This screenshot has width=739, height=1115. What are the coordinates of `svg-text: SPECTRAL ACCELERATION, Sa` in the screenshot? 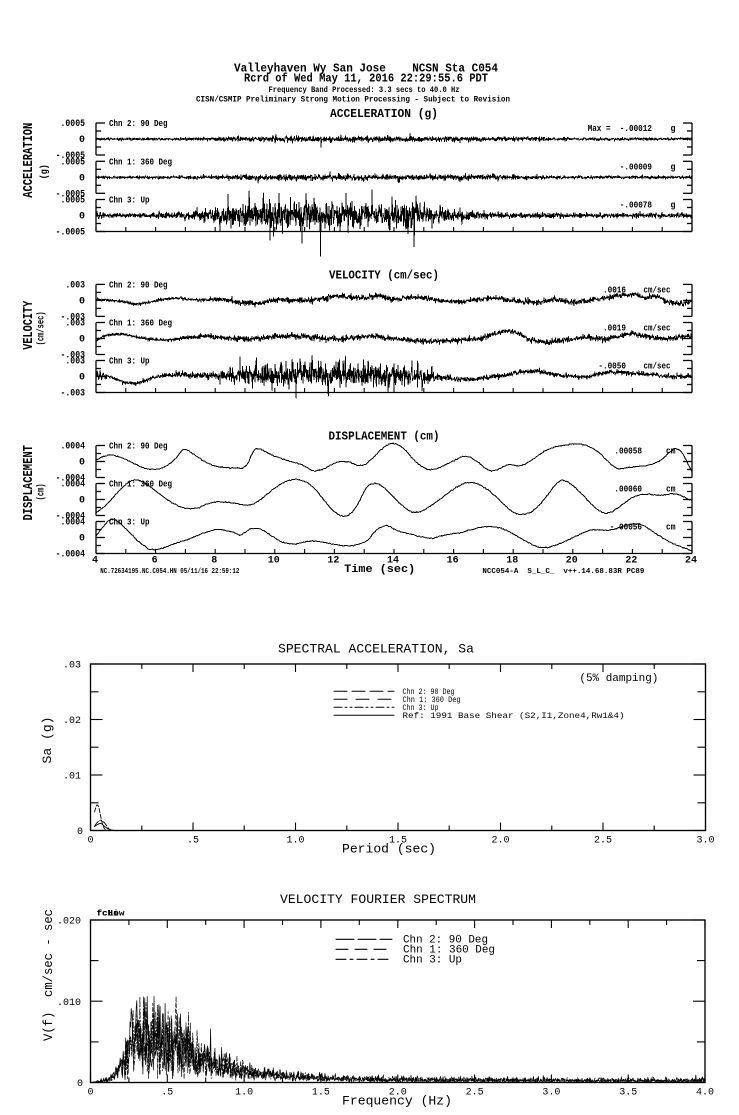 It's located at (376, 649).